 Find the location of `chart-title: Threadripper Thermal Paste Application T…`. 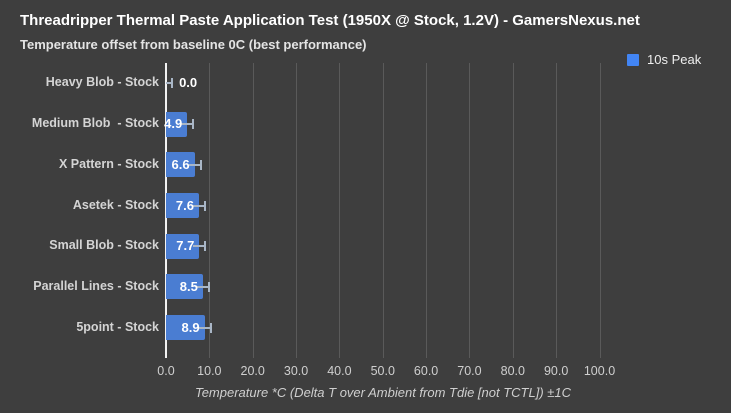

chart-title: Threadripper Thermal Paste Application T… is located at coordinates (330, 20).